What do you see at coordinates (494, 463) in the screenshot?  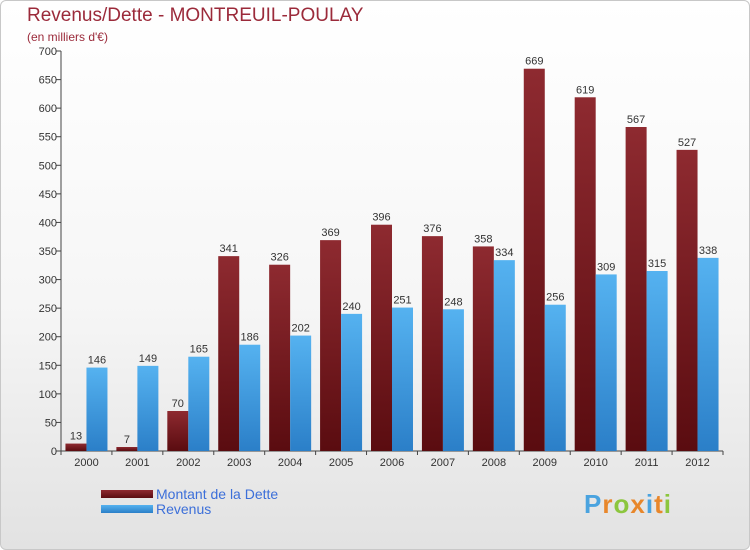 I see `x-tick-label: 2008` at bounding box center [494, 463].